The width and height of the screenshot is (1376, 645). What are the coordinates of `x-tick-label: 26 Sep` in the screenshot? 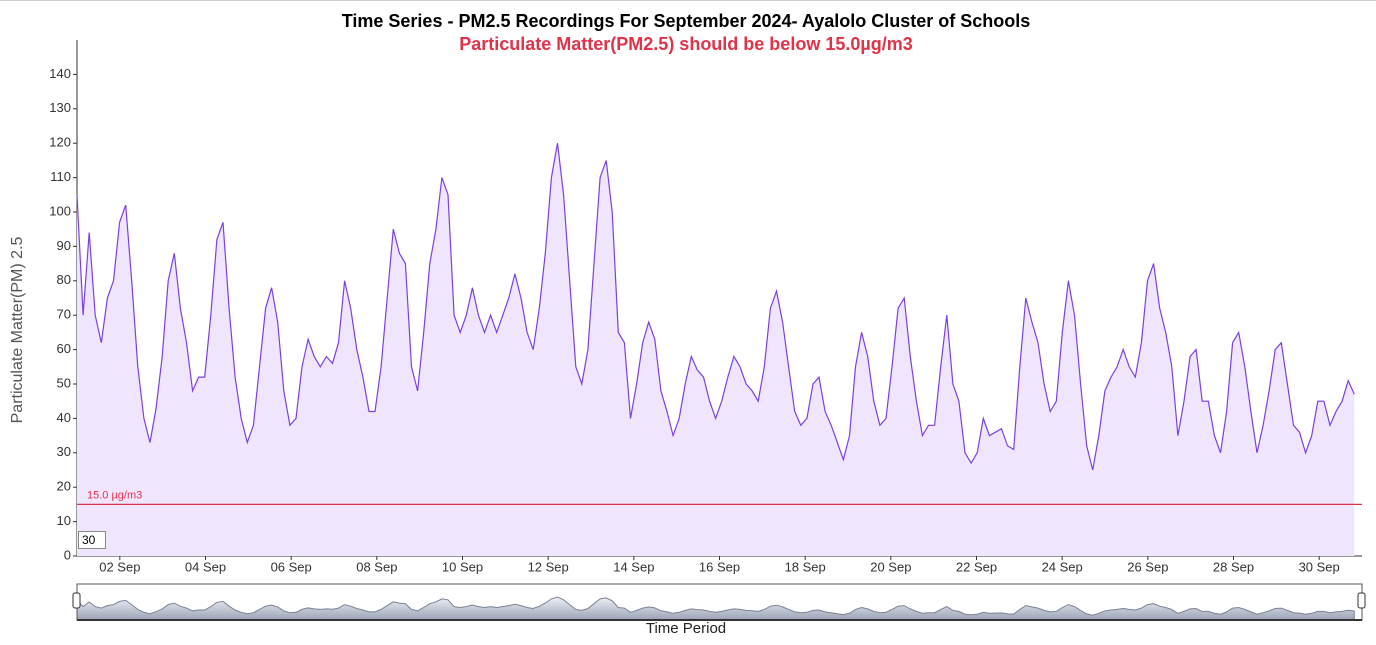 It's located at (1147, 566).